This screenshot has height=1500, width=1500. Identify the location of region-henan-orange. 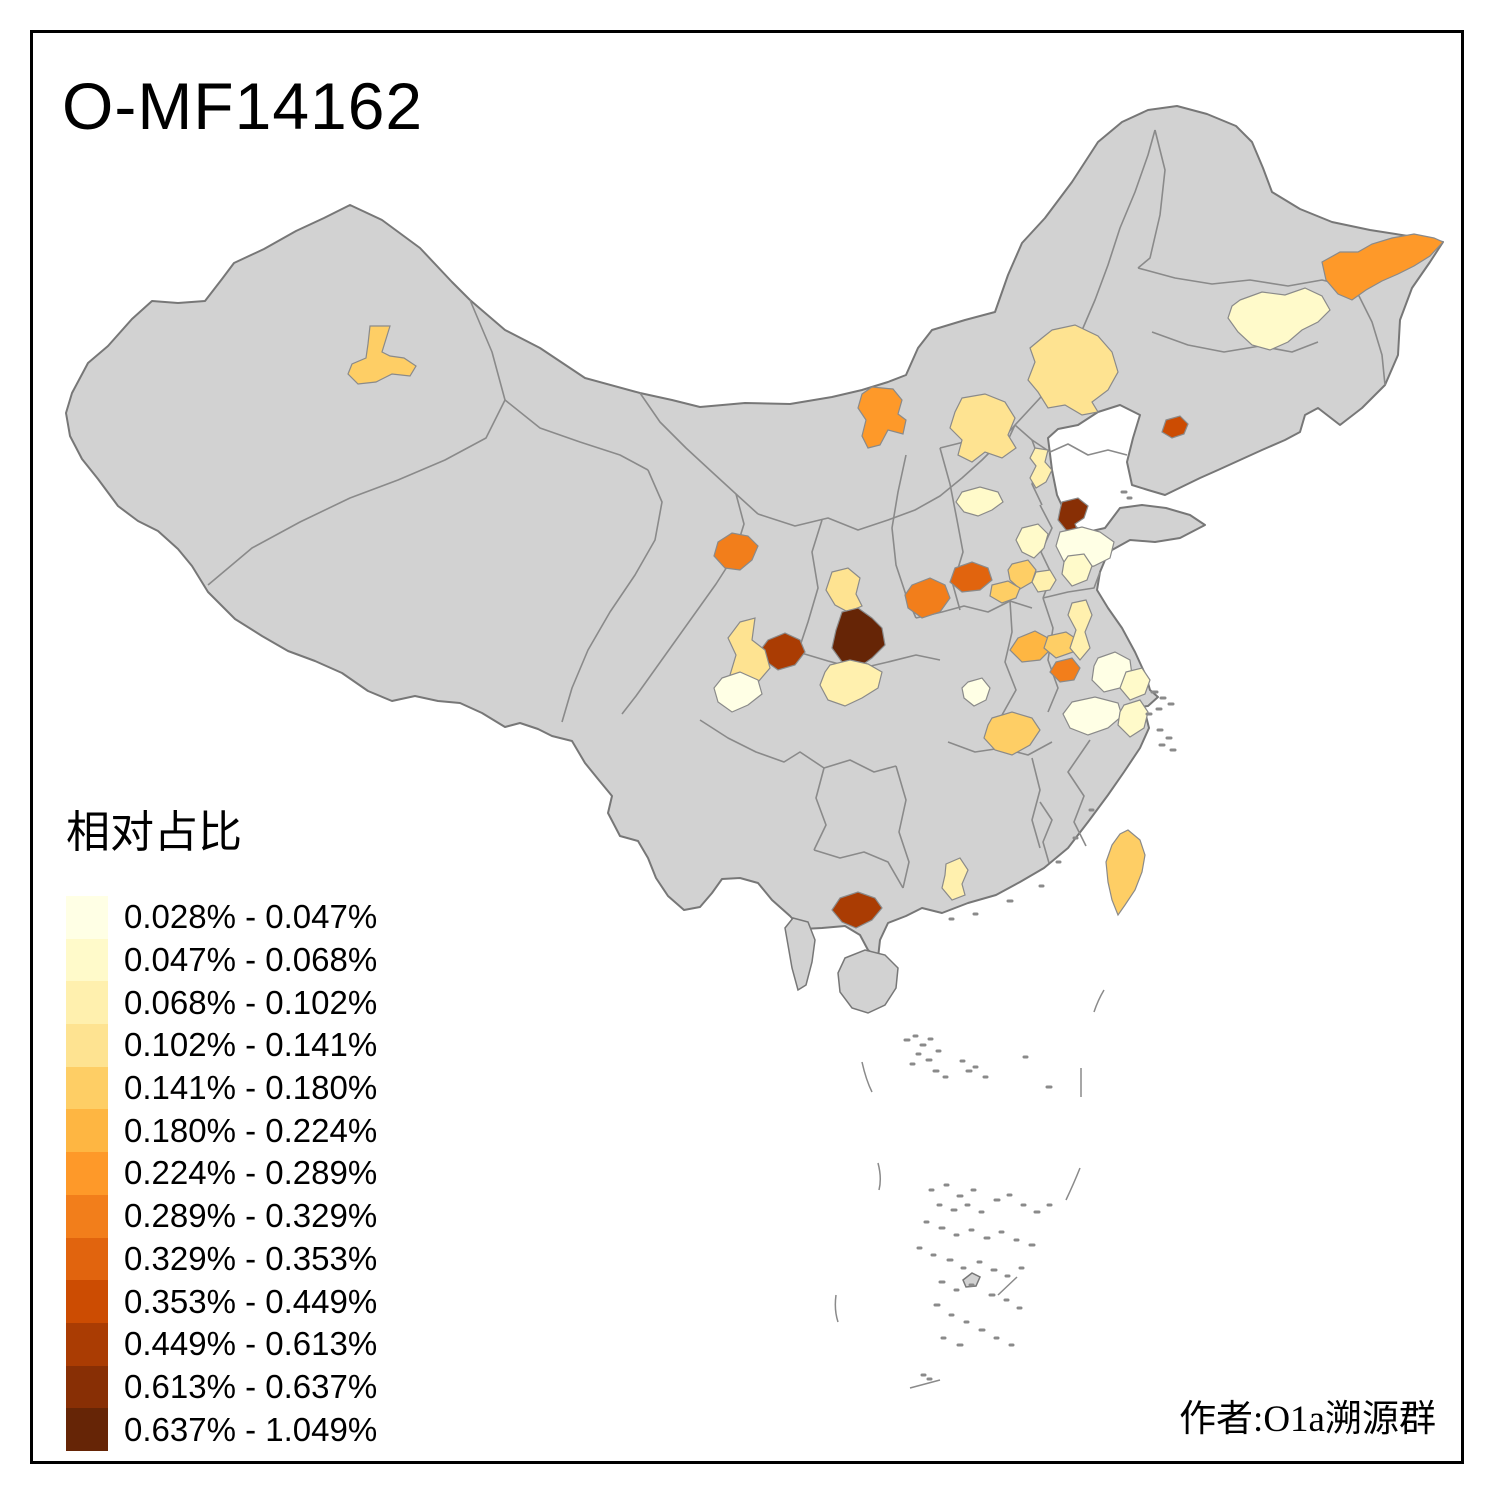
(927, 598).